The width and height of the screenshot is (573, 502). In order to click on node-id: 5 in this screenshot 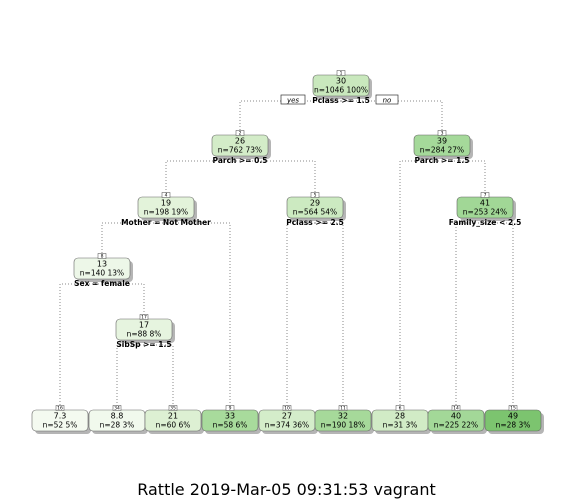, I will do `click(315, 195)`.